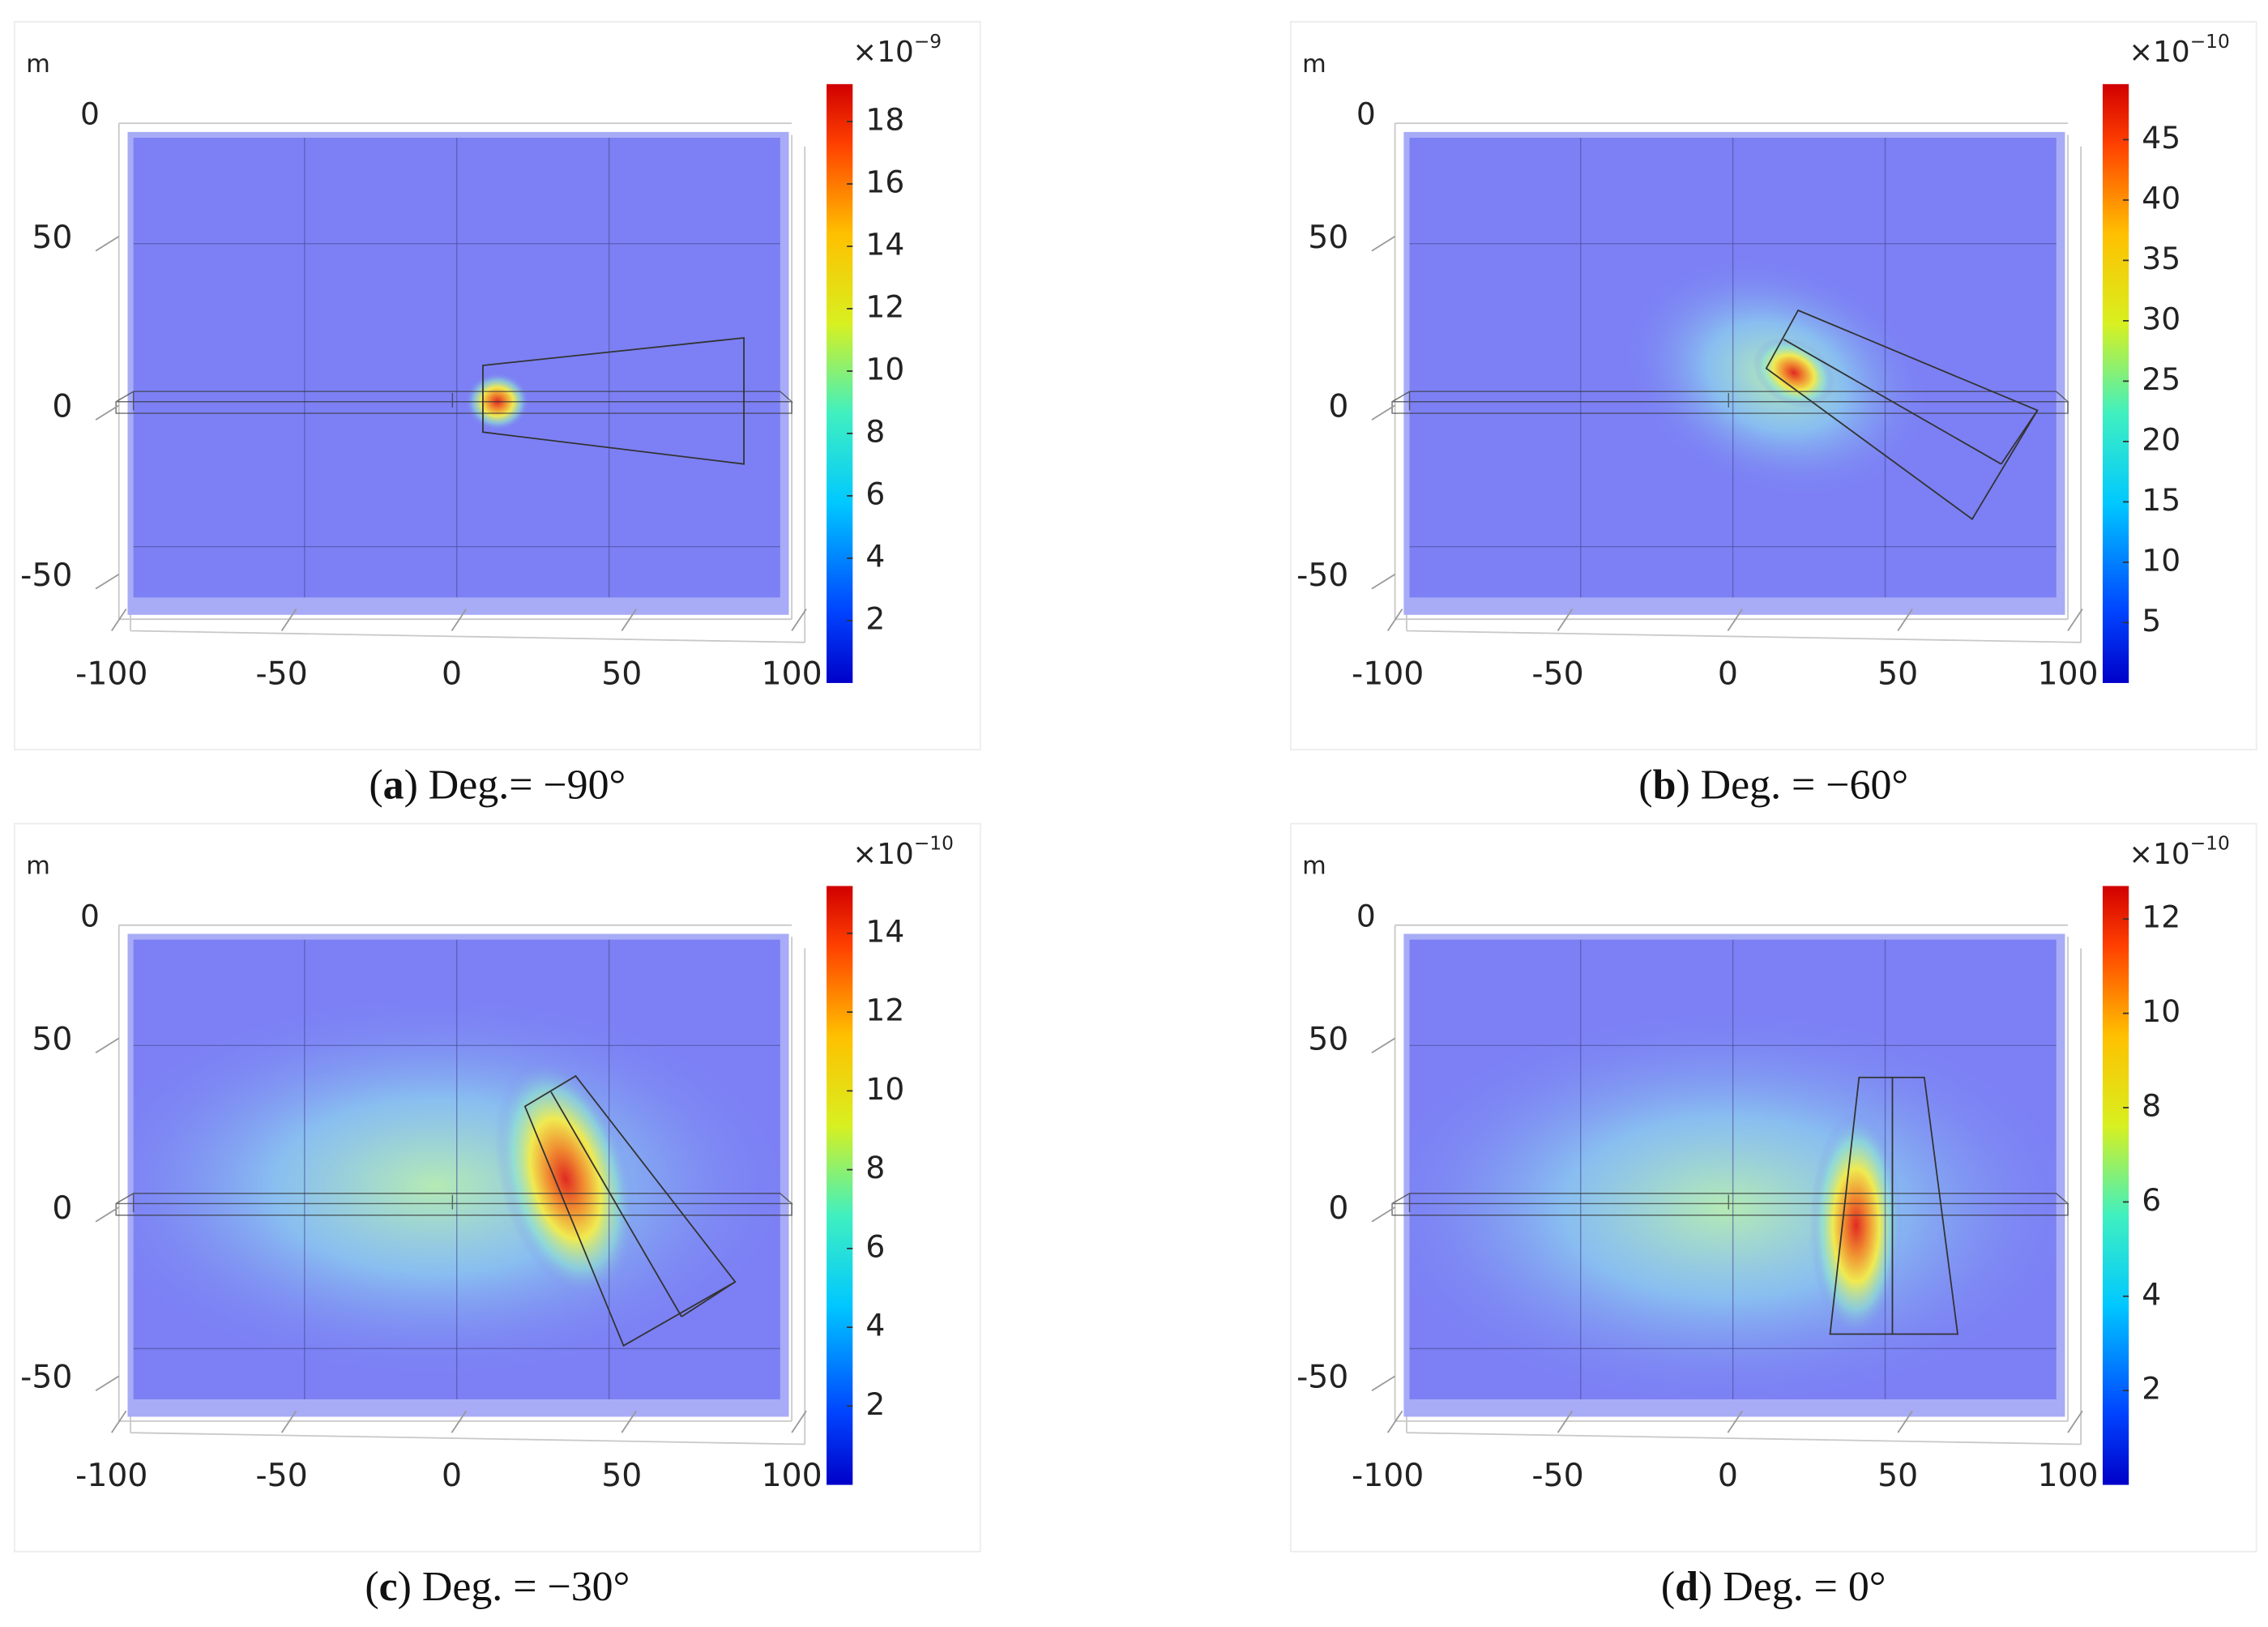 Image resolution: width=2268 pixels, height=1627 pixels. I want to click on colorbar-tick-label: 40, so click(2161, 198).